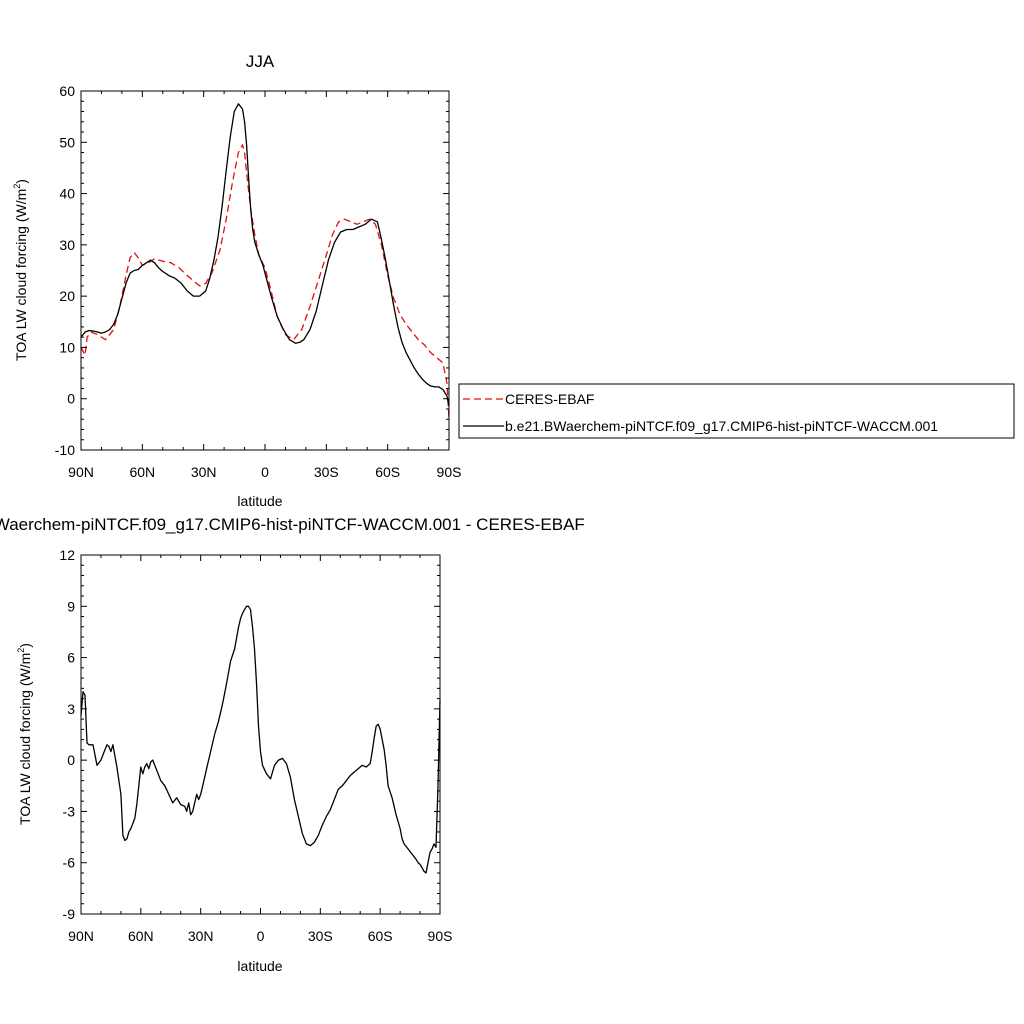  Describe the element at coordinates (67, 91) in the screenshot. I see `top-y-tick-label: 60` at that location.